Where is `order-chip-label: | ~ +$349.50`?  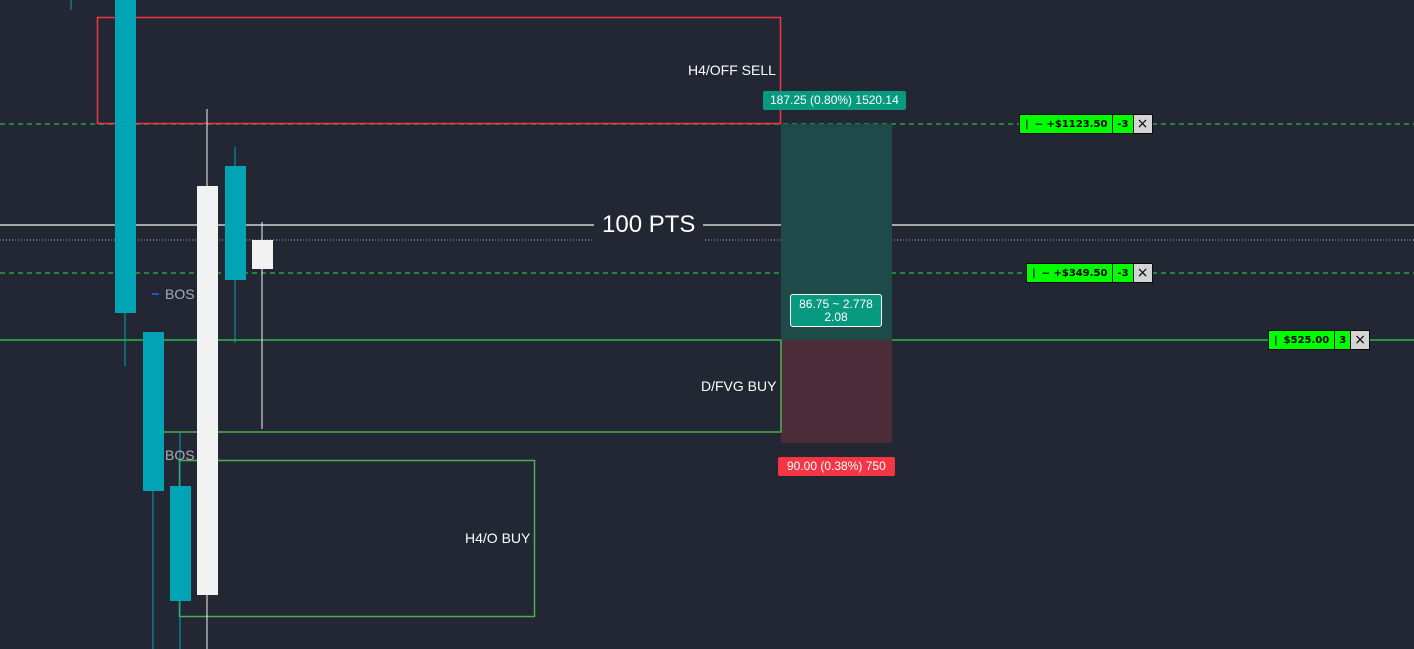 order-chip-label: | ~ +$349.50 is located at coordinates (1070, 273).